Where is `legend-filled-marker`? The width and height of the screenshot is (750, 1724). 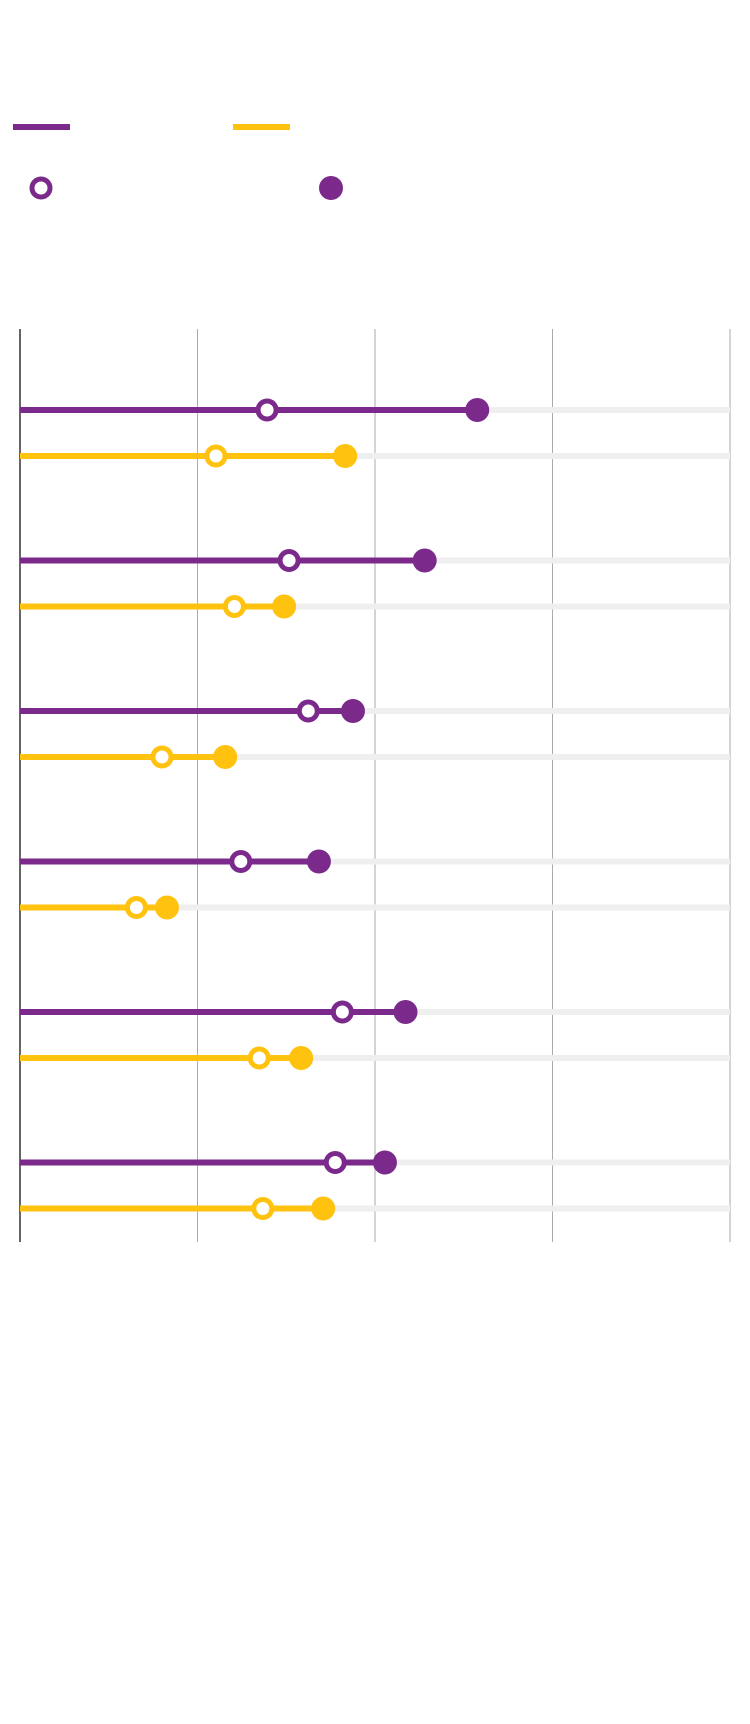
legend-filled-marker is located at coordinates (331, 188).